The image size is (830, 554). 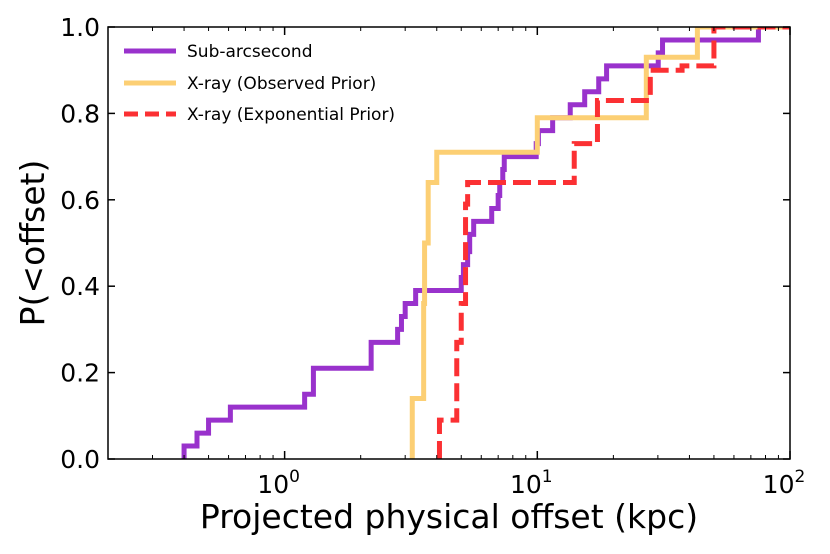 I want to click on legend-label-3: X-ray (Exponential Prior), so click(x=291, y=115).